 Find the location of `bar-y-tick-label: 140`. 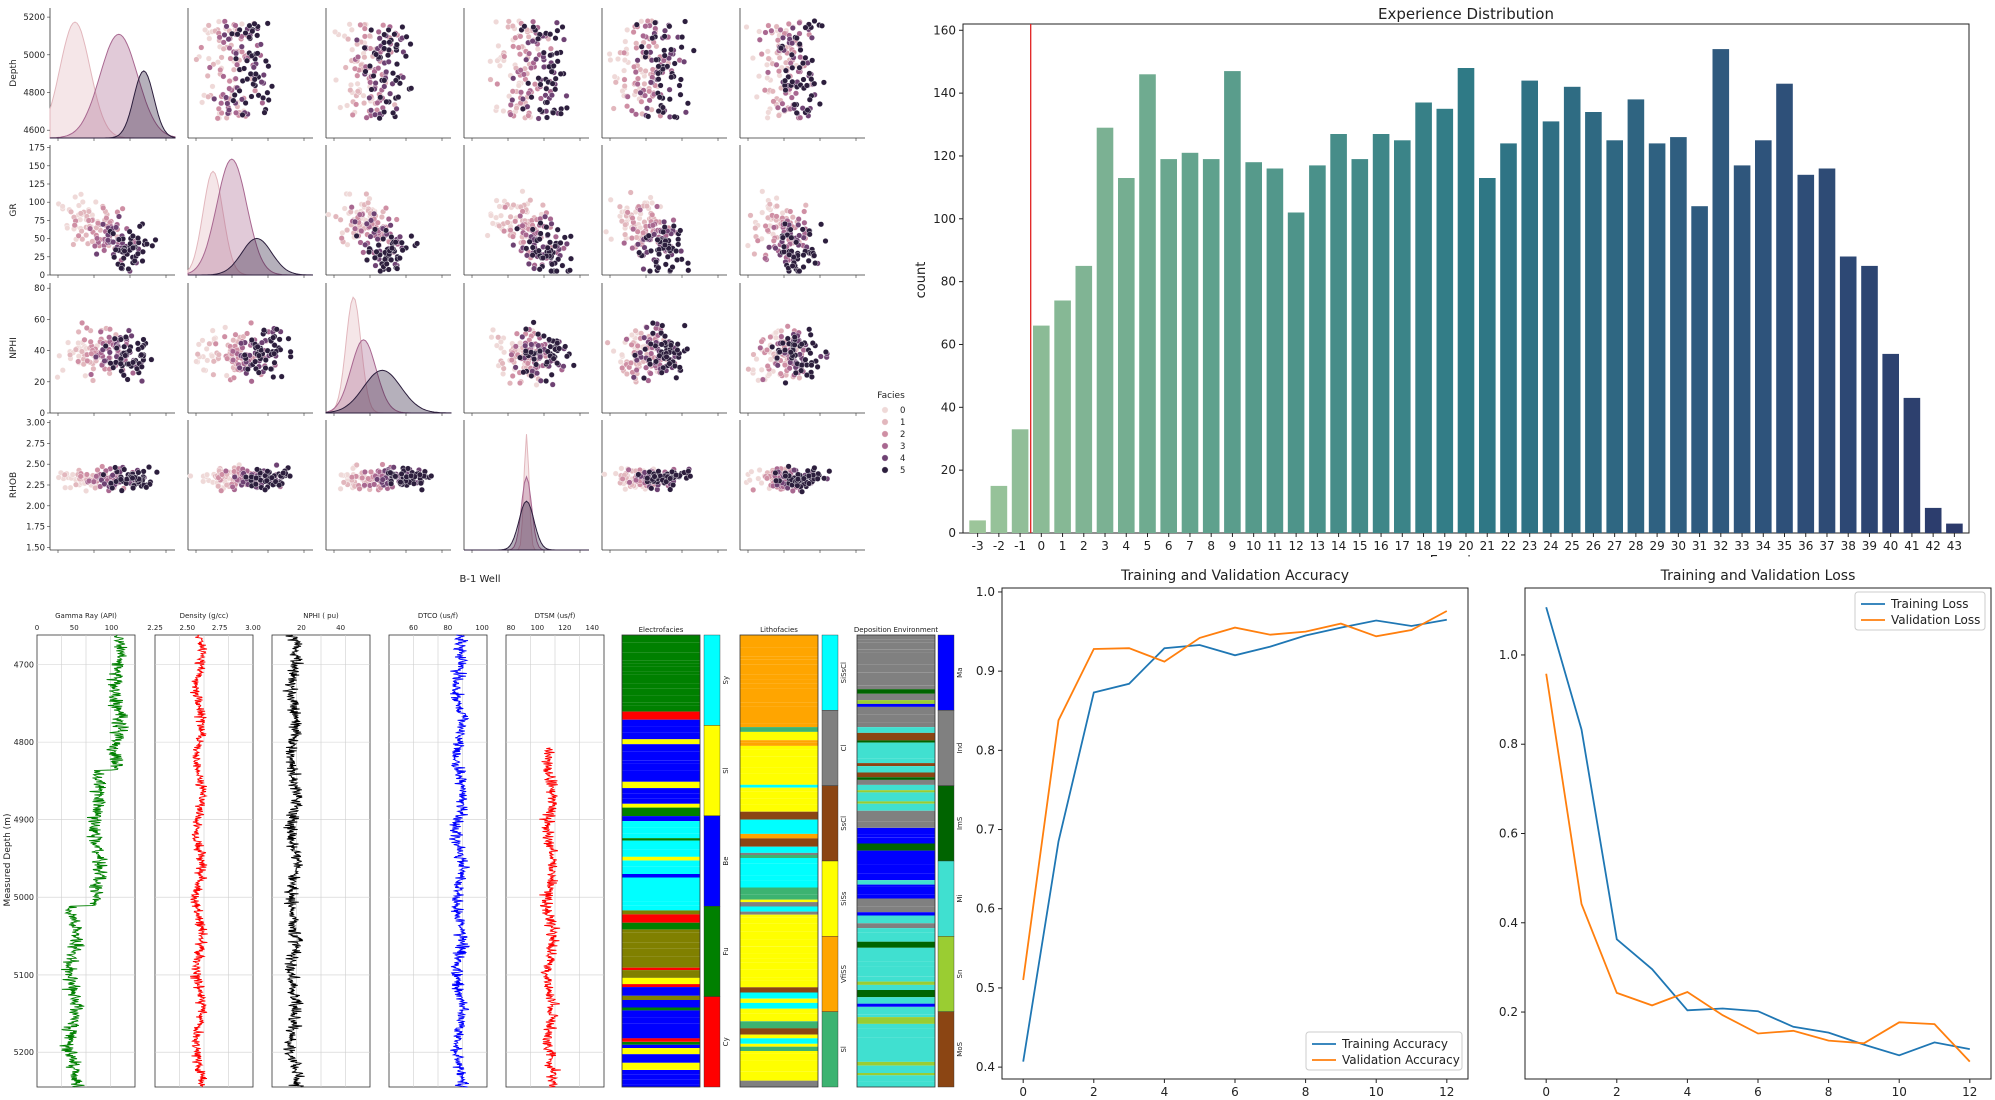

bar-y-tick-label: 140 is located at coordinates (944, 93).